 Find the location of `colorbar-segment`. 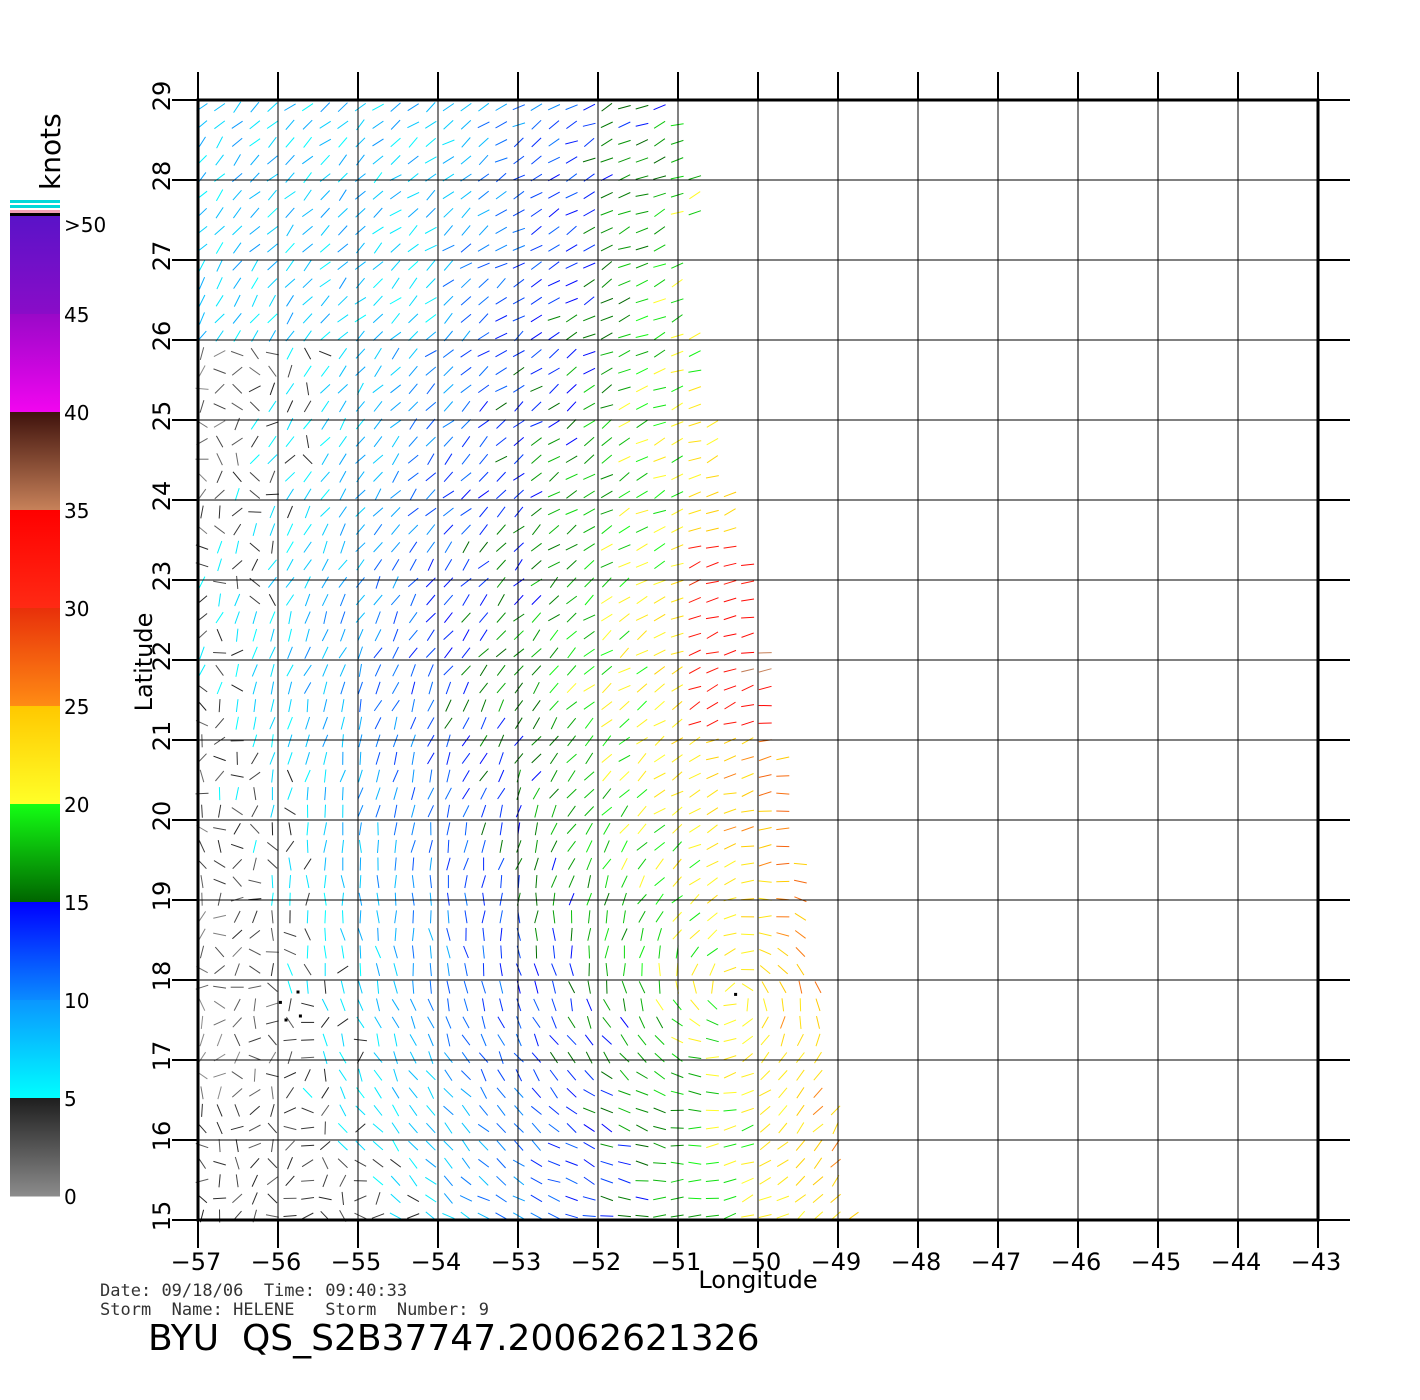

colorbar-segment is located at coordinates (35, 461).